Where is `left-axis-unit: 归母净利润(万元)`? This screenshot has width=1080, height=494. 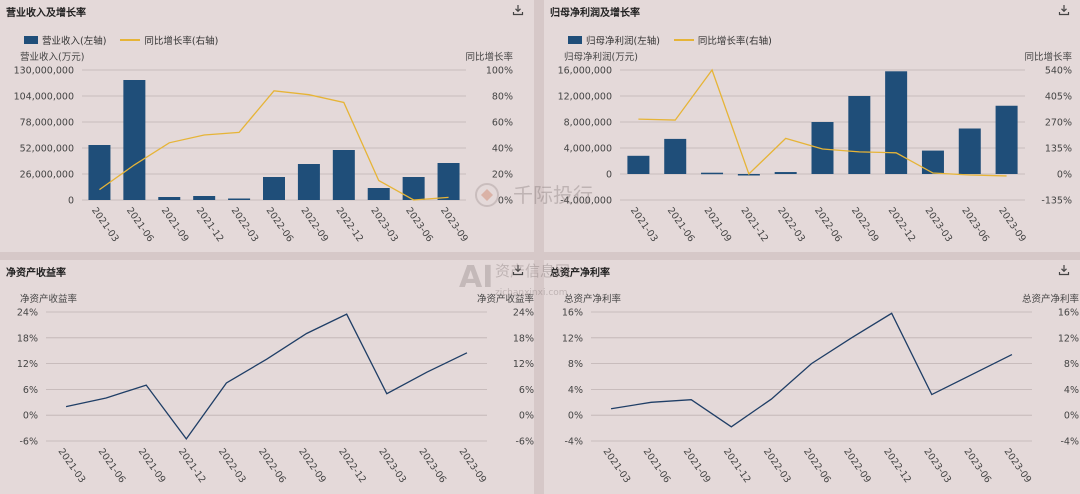
left-axis-unit: 归母净利润(万元) is located at coordinates (601, 57).